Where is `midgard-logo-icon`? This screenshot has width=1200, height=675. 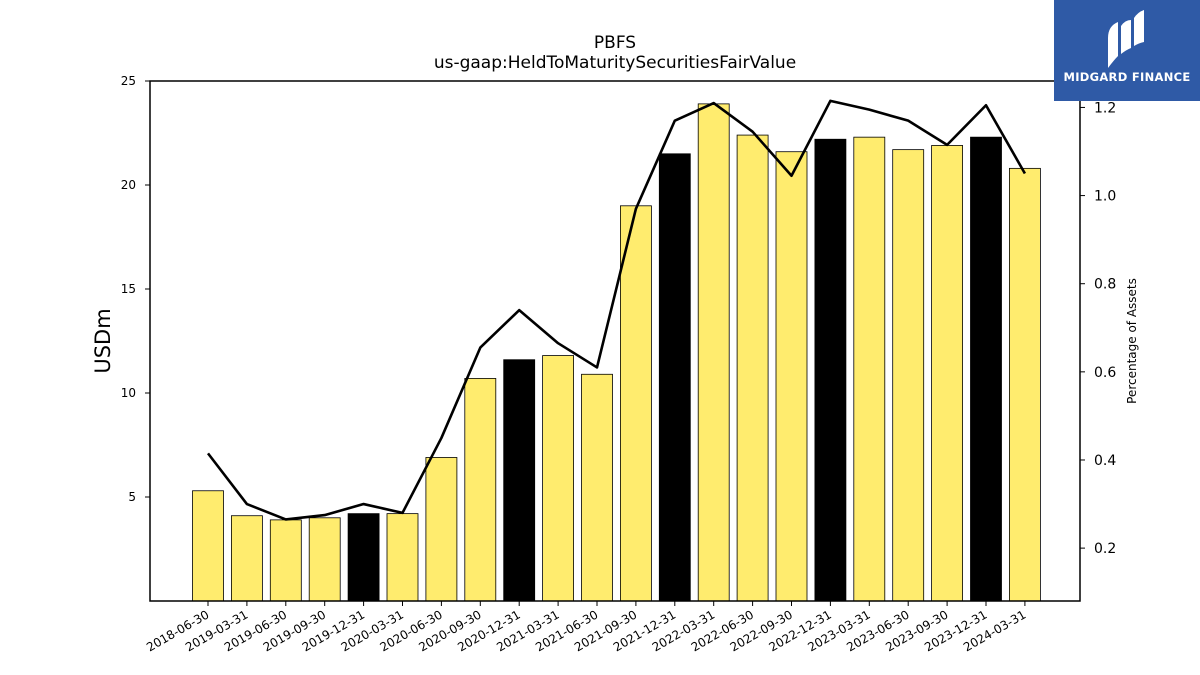 midgard-logo-icon is located at coordinates (1126, 39).